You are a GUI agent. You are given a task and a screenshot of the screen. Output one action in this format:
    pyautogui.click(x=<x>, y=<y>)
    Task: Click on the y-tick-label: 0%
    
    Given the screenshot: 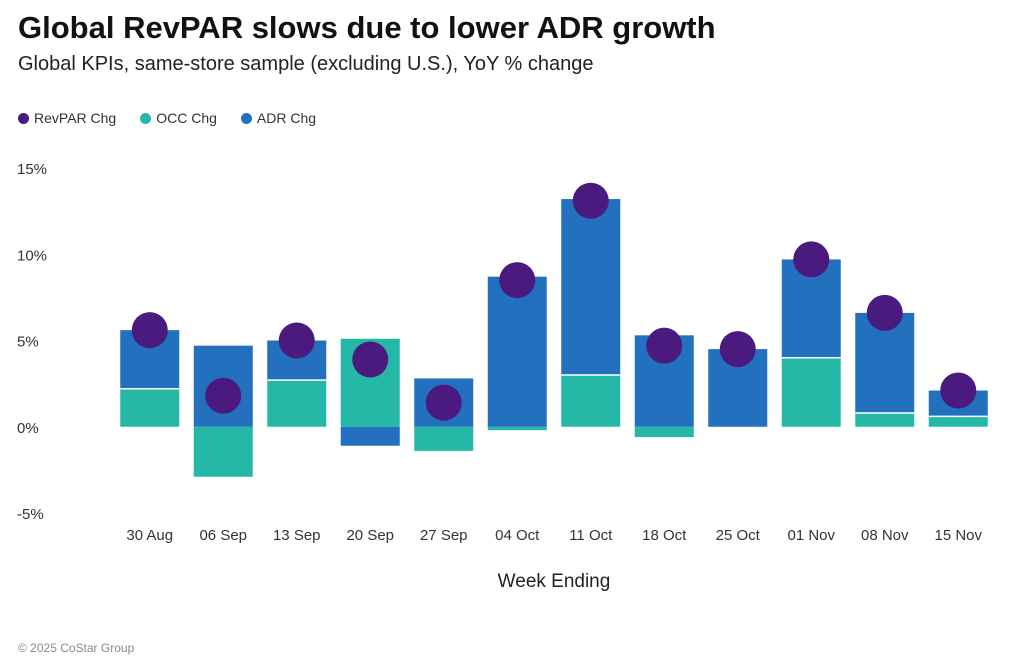 What is the action you would take?
    pyautogui.click(x=28, y=428)
    